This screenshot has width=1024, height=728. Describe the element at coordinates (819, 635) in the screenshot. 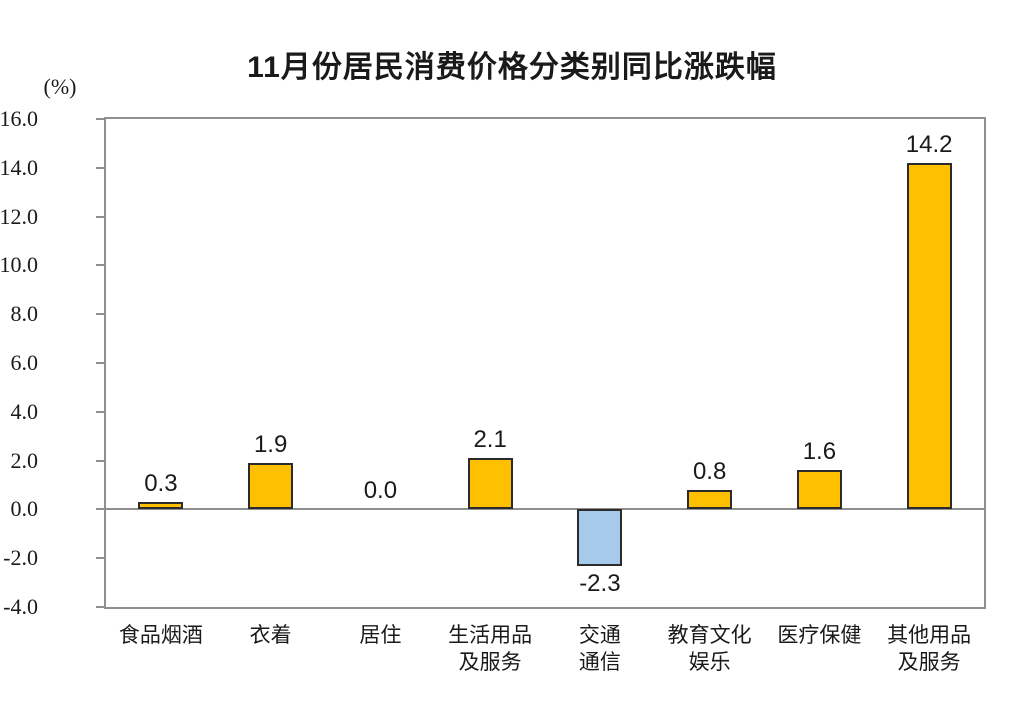

I see `x-category-label: 医疗保健` at that location.